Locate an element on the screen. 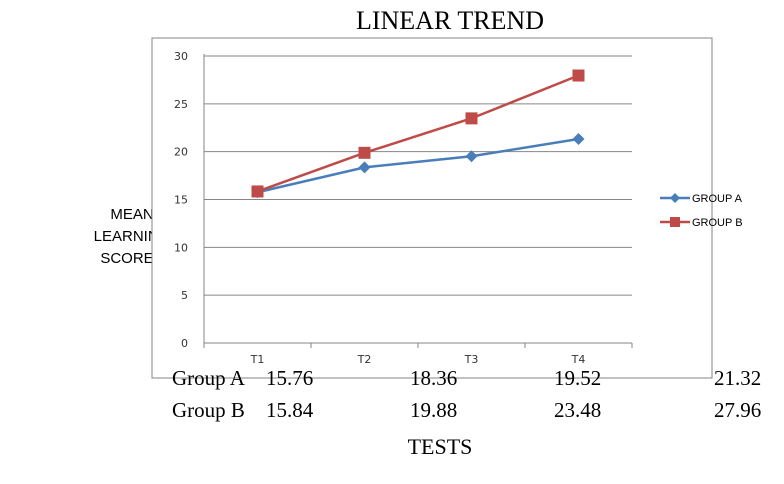 This screenshot has height=484, width=784. legend-marker-group-b is located at coordinates (675, 222).